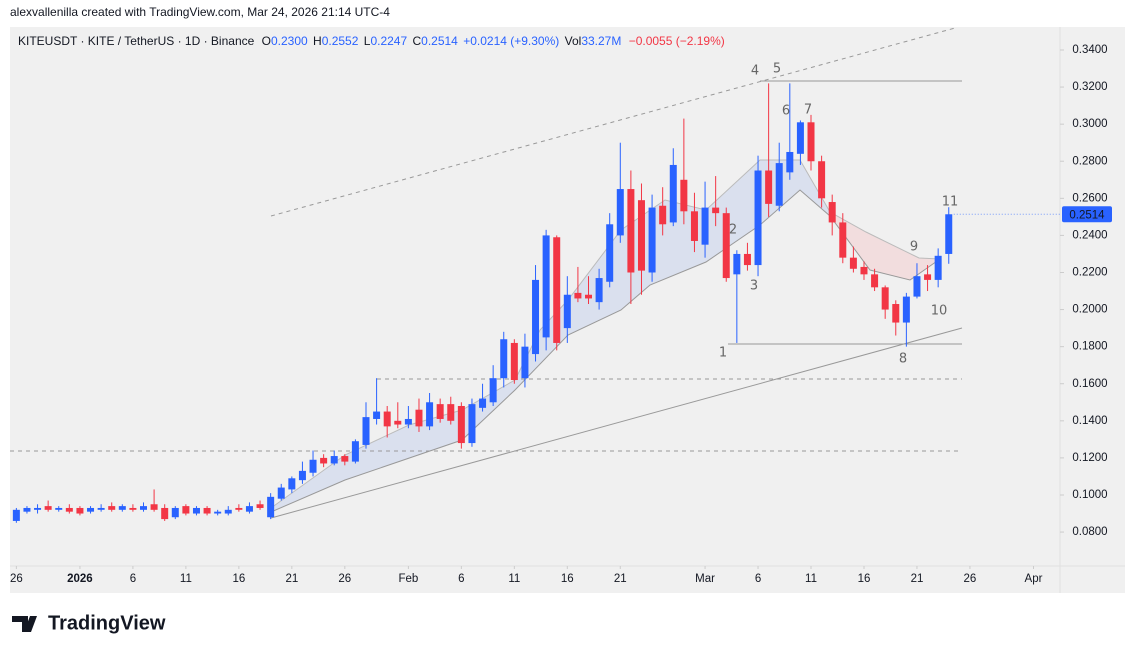  Describe the element at coordinates (1087, 215) in the screenshot. I see `last-price-label: 0.2514` at that location.